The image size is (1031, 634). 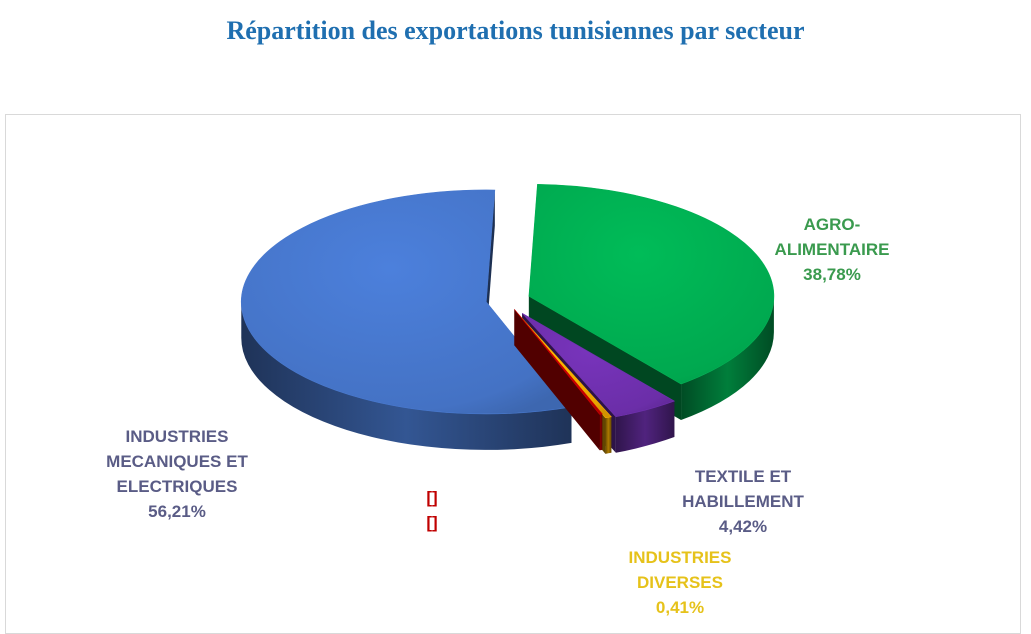 What do you see at coordinates (743, 526) in the screenshot?
I see `label-textile-value: 4,42%` at bounding box center [743, 526].